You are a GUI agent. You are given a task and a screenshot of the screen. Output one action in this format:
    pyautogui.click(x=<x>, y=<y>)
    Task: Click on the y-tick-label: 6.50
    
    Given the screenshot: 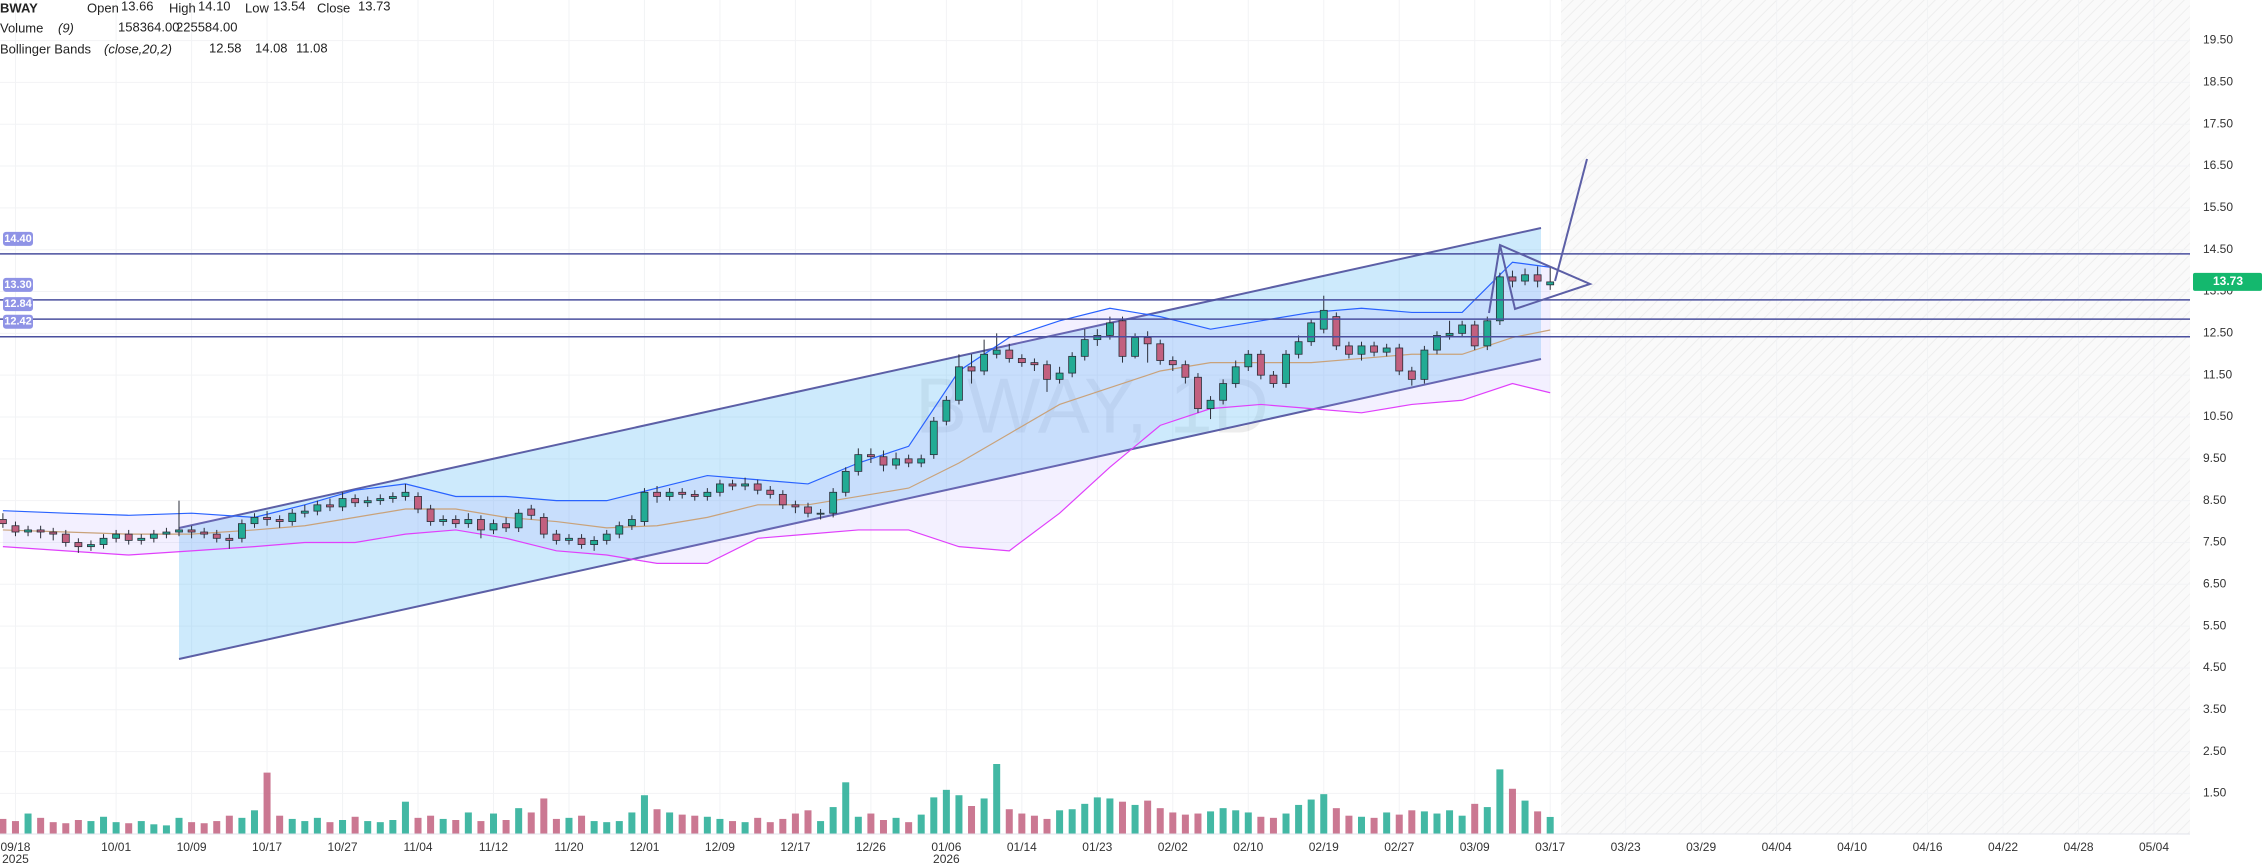 What is the action you would take?
    pyautogui.click(x=2215, y=583)
    